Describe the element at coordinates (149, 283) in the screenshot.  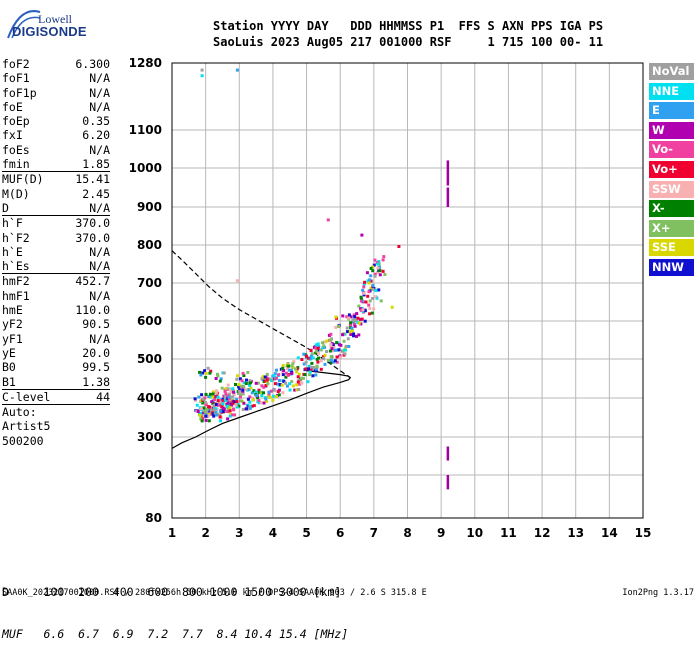
I see `y-tick-label: 700` at that location.